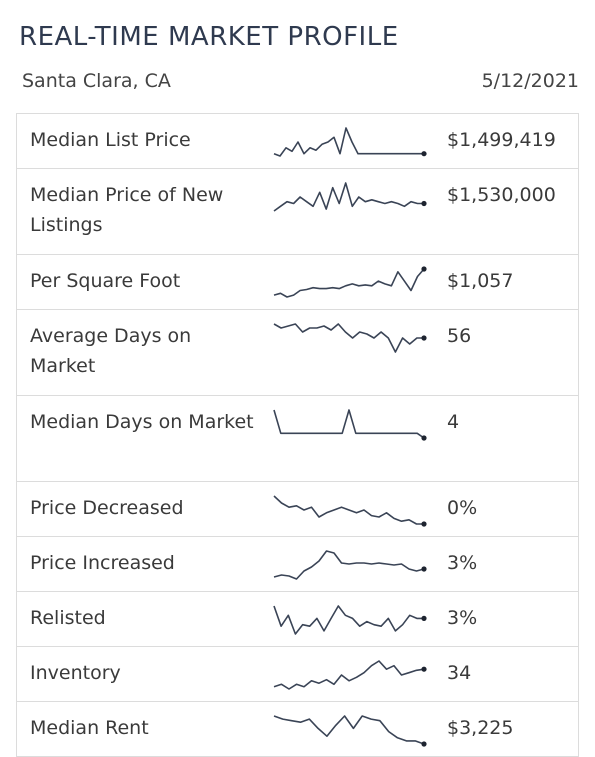  I want to click on metric-row-price-decreased: Price Decreased 0%, so click(297, 509).